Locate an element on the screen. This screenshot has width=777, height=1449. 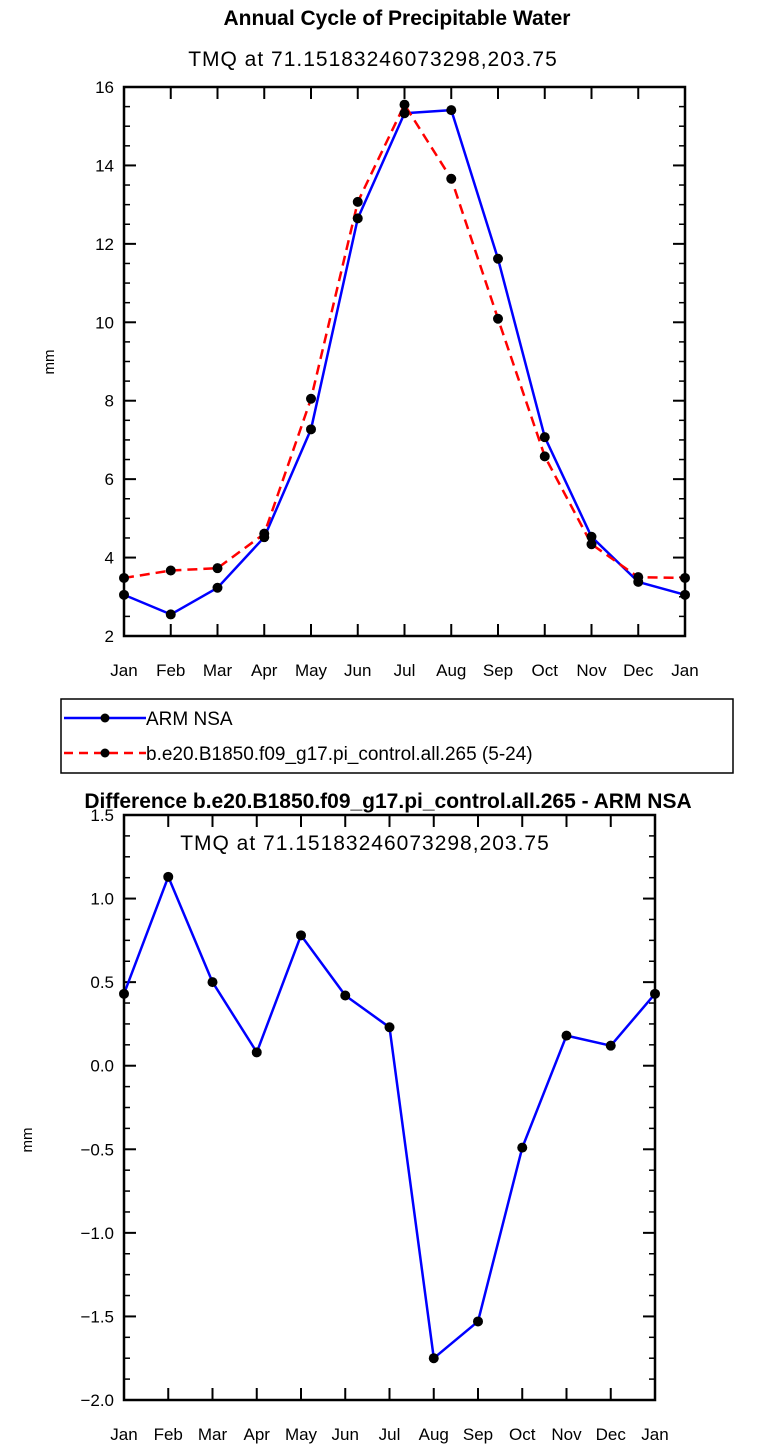
y-tick-label: −1.0 is located at coordinates (97, 1233).